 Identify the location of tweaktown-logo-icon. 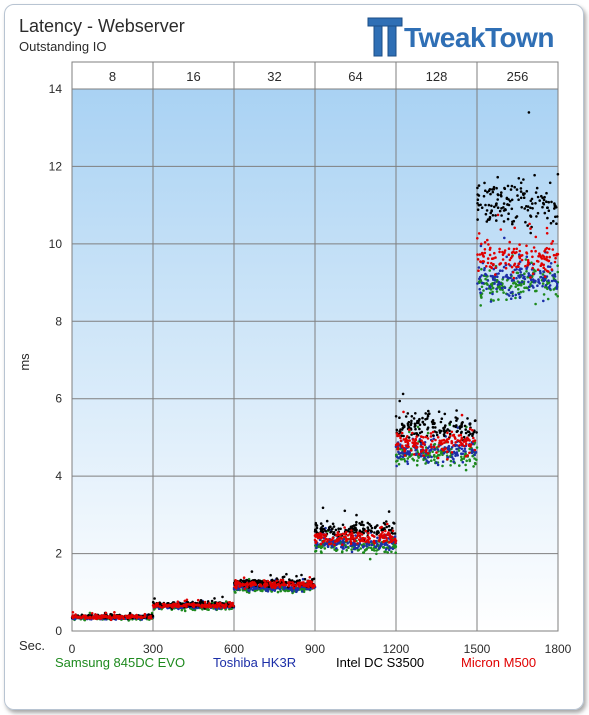
(385, 37).